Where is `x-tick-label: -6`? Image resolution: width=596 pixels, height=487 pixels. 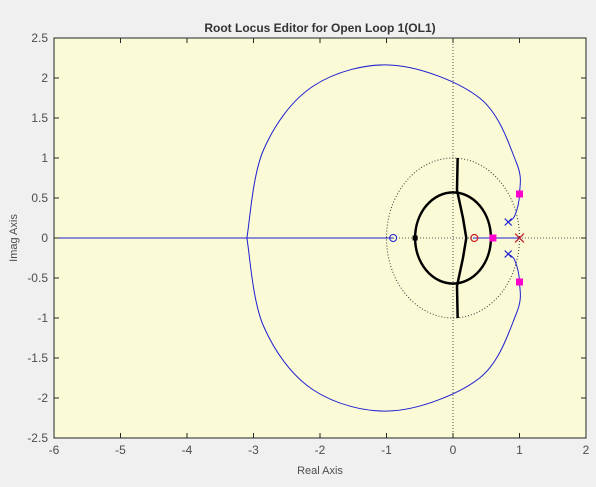 x-tick-label: -6 is located at coordinates (54, 450).